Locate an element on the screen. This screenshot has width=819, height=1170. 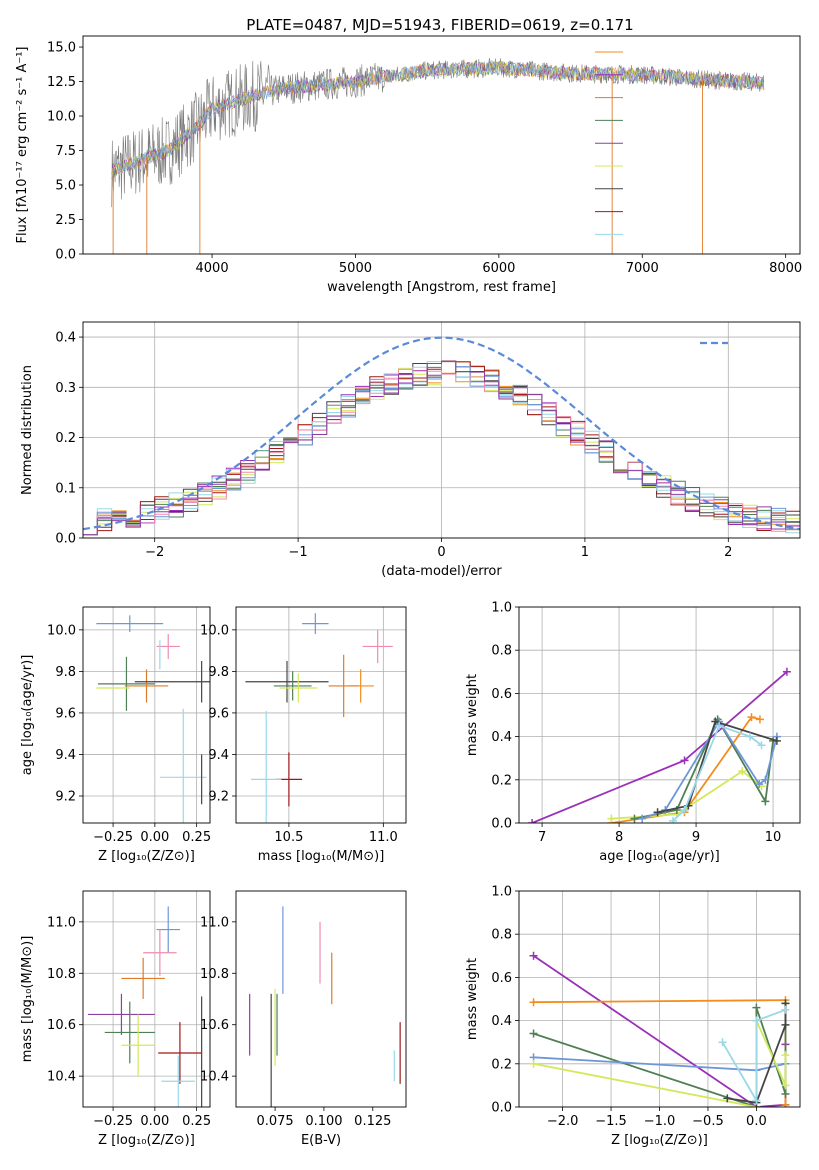
y-tick-label: 0.6 is located at coordinates (501, 978).